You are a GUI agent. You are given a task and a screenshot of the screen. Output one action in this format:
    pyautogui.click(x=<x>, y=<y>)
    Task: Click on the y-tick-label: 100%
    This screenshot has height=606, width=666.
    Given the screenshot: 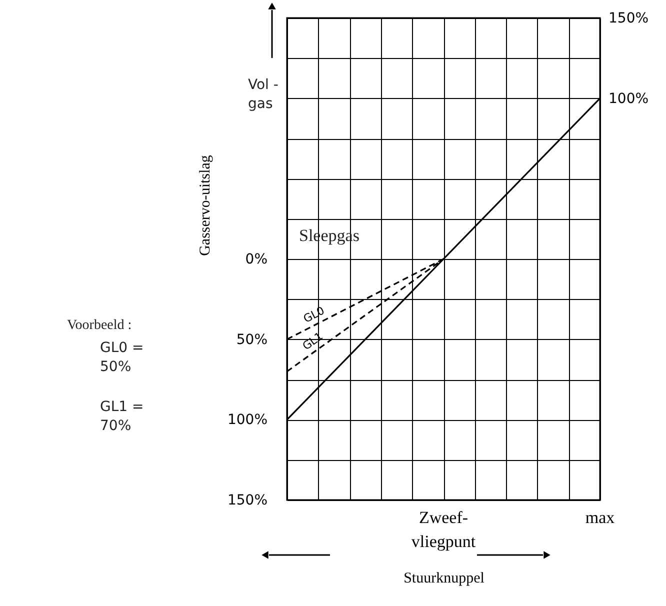 What is the action you would take?
    pyautogui.click(x=247, y=420)
    